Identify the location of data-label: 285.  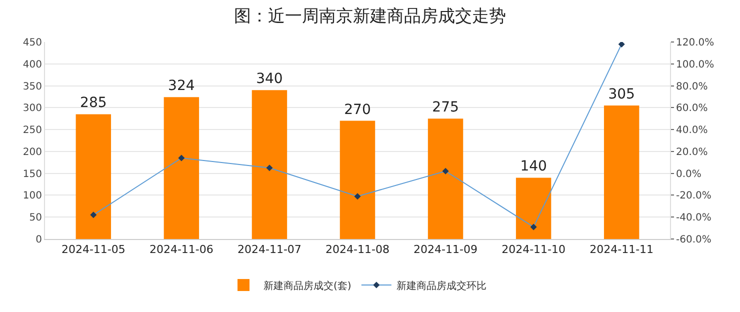
(93, 103).